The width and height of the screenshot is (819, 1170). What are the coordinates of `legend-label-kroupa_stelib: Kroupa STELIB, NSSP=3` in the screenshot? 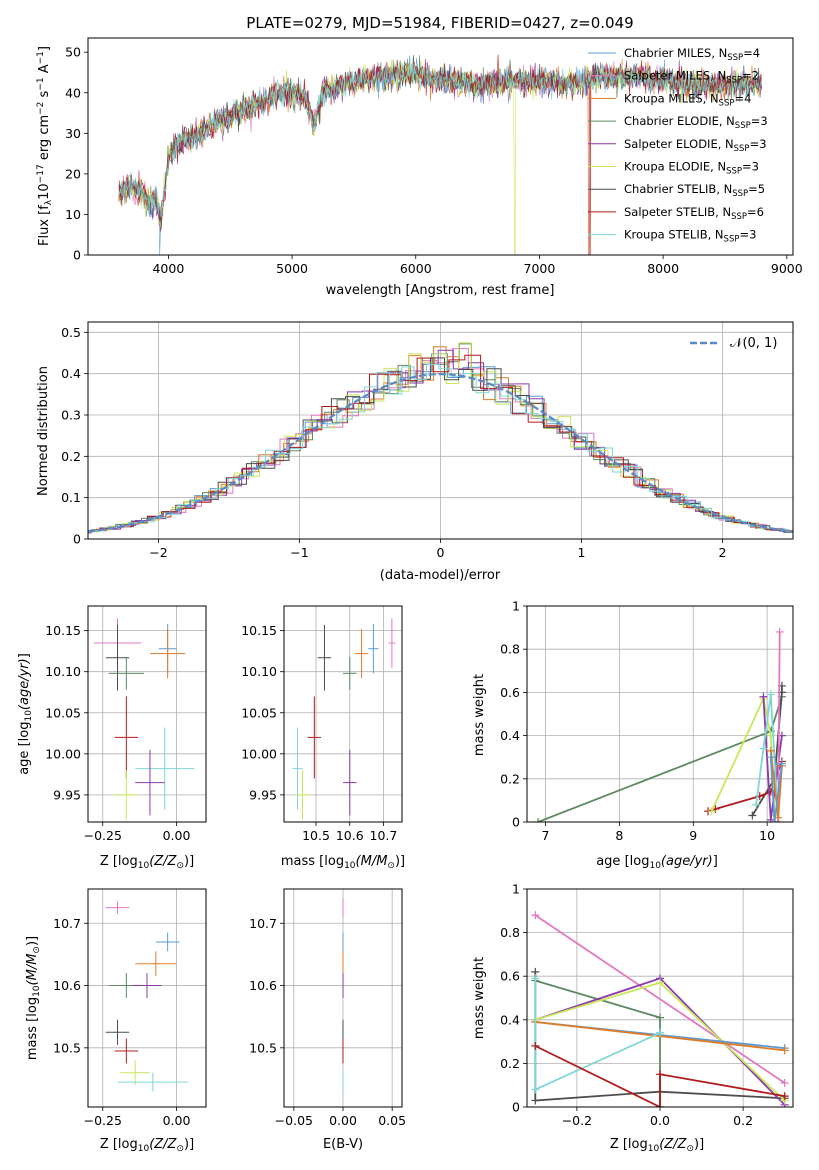 It's located at (690, 236).